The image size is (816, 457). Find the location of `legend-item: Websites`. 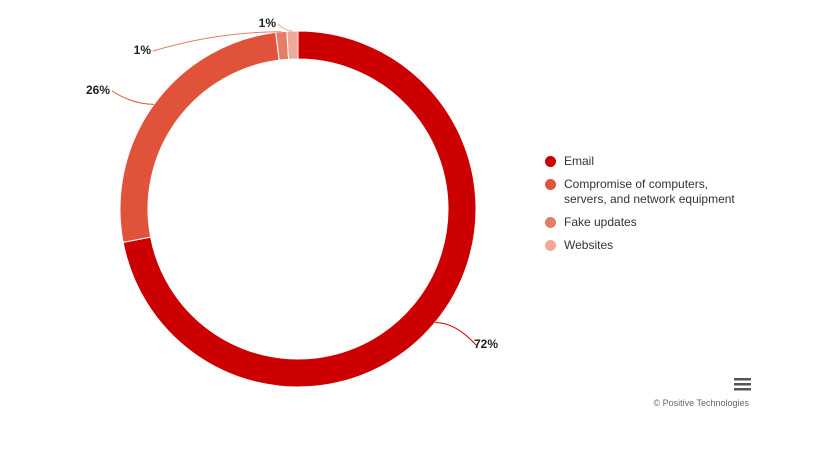

legend-item: Websites is located at coordinates (645, 245).